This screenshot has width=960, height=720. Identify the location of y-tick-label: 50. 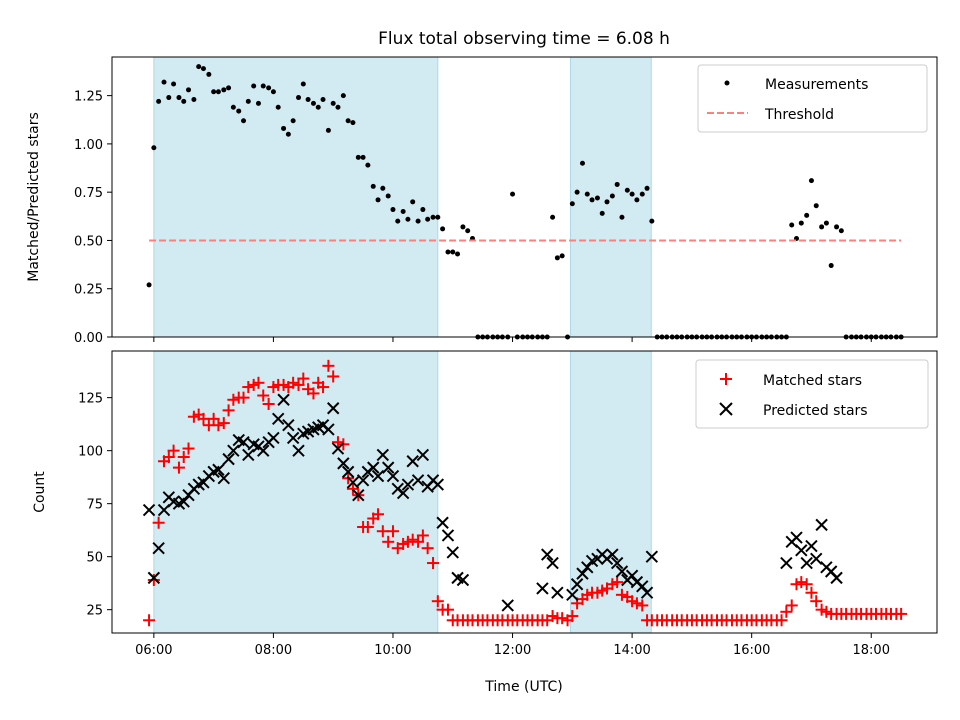
(94, 558).